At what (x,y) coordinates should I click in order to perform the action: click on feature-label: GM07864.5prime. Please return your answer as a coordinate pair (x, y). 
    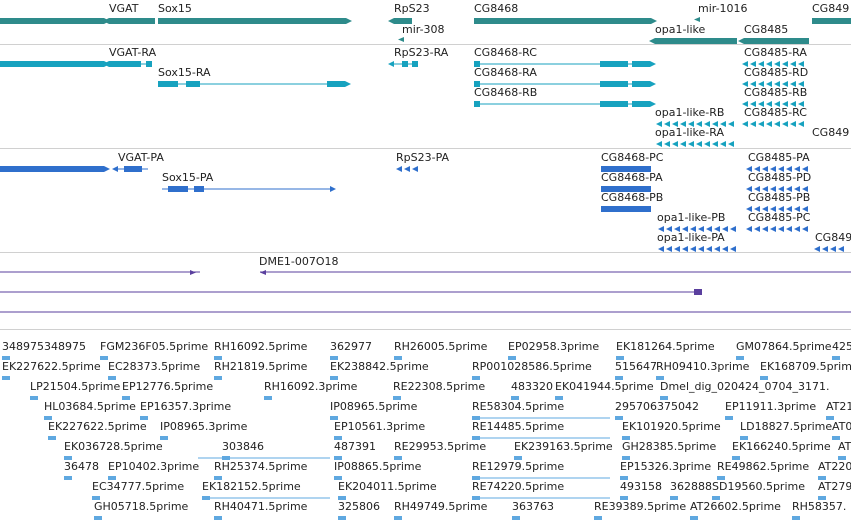
    Looking at the image, I should click on (784, 346).